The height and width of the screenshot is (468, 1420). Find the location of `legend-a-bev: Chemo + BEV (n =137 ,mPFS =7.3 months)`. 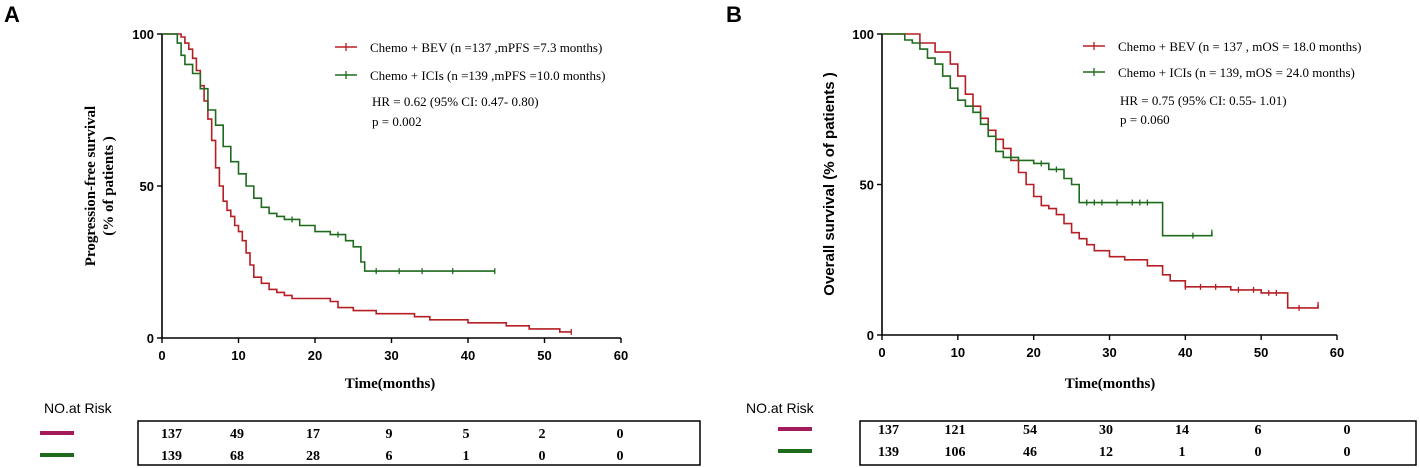

legend-a-bev: Chemo + BEV (n =137 ,mPFS =7.3 months) is located at coordinates (486, 47).